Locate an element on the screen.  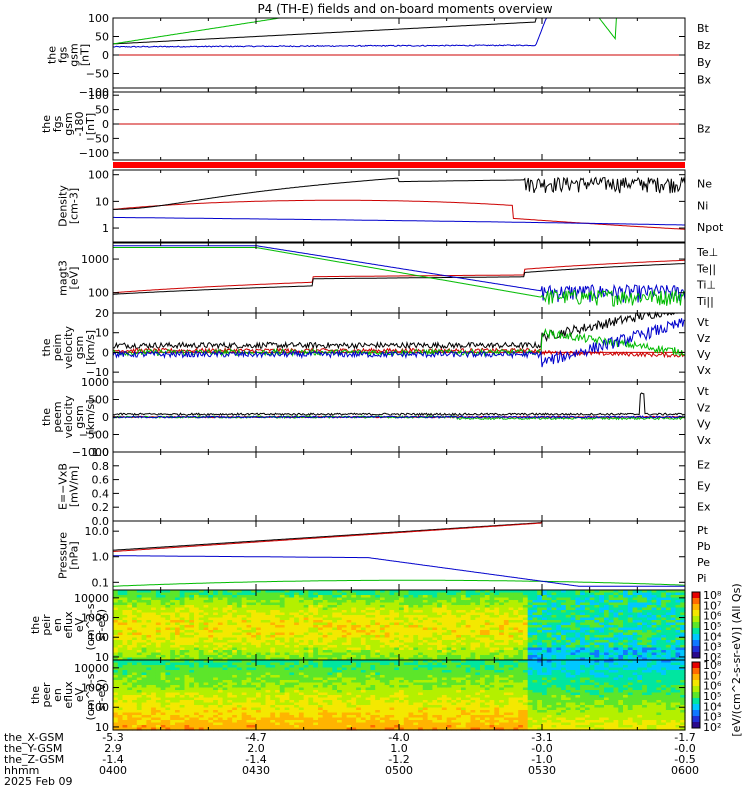
ylabel-line: [eV] is located at coordinates (74, 278).